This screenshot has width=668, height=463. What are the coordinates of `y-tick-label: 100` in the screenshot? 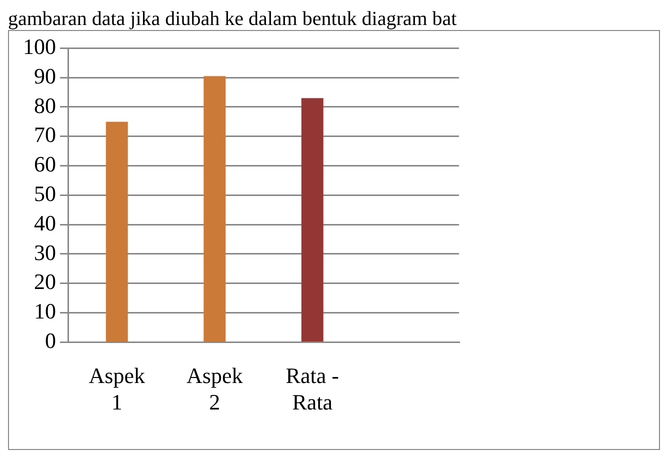 It's located at (39, 46).